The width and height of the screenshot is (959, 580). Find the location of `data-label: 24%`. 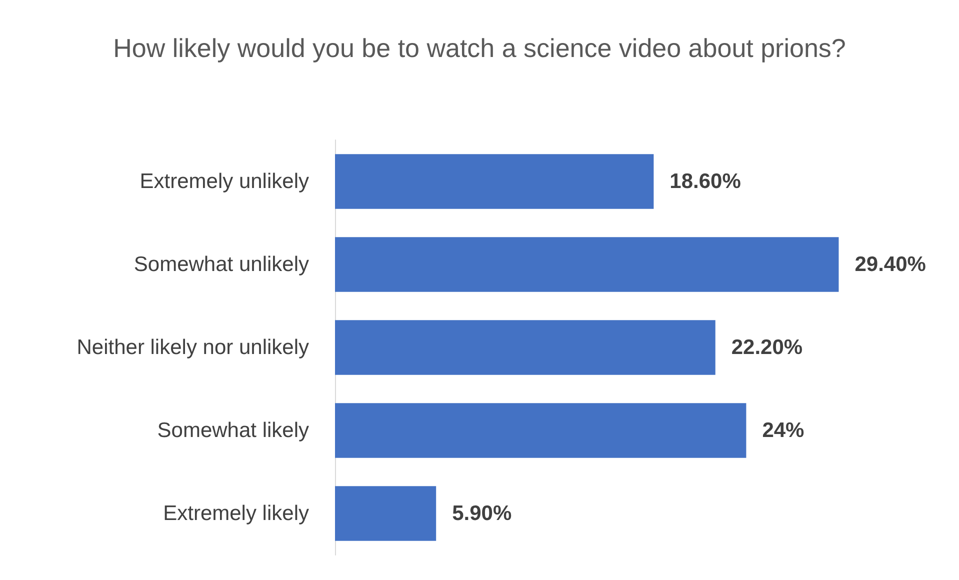

data-label: 24% is located at coordinates (783, 430).